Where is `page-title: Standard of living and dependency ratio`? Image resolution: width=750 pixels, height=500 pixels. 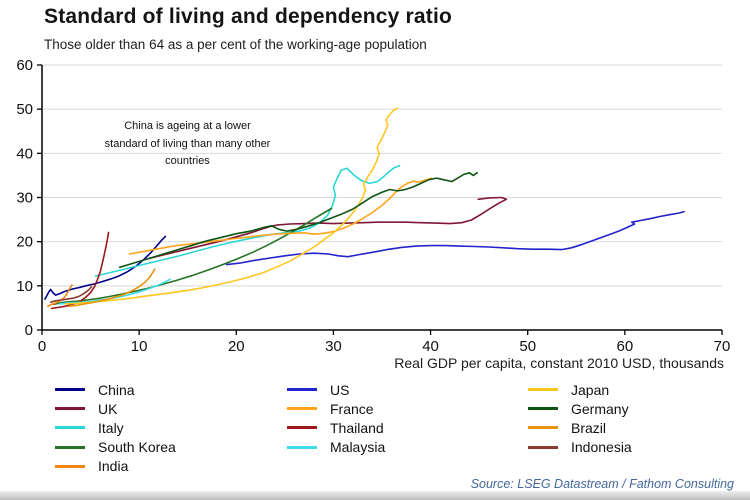
page-title: Standard of living and dependency ratio is located at coordinates (248, 16).